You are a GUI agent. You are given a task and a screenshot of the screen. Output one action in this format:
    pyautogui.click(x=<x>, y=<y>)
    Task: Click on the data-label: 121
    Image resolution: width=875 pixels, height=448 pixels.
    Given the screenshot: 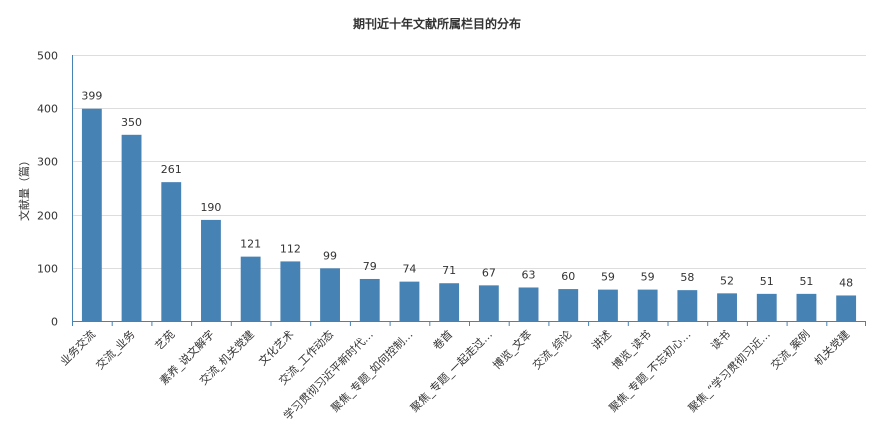 What is the action you would take?
    pyautogui.click(x=250, y=244)
    